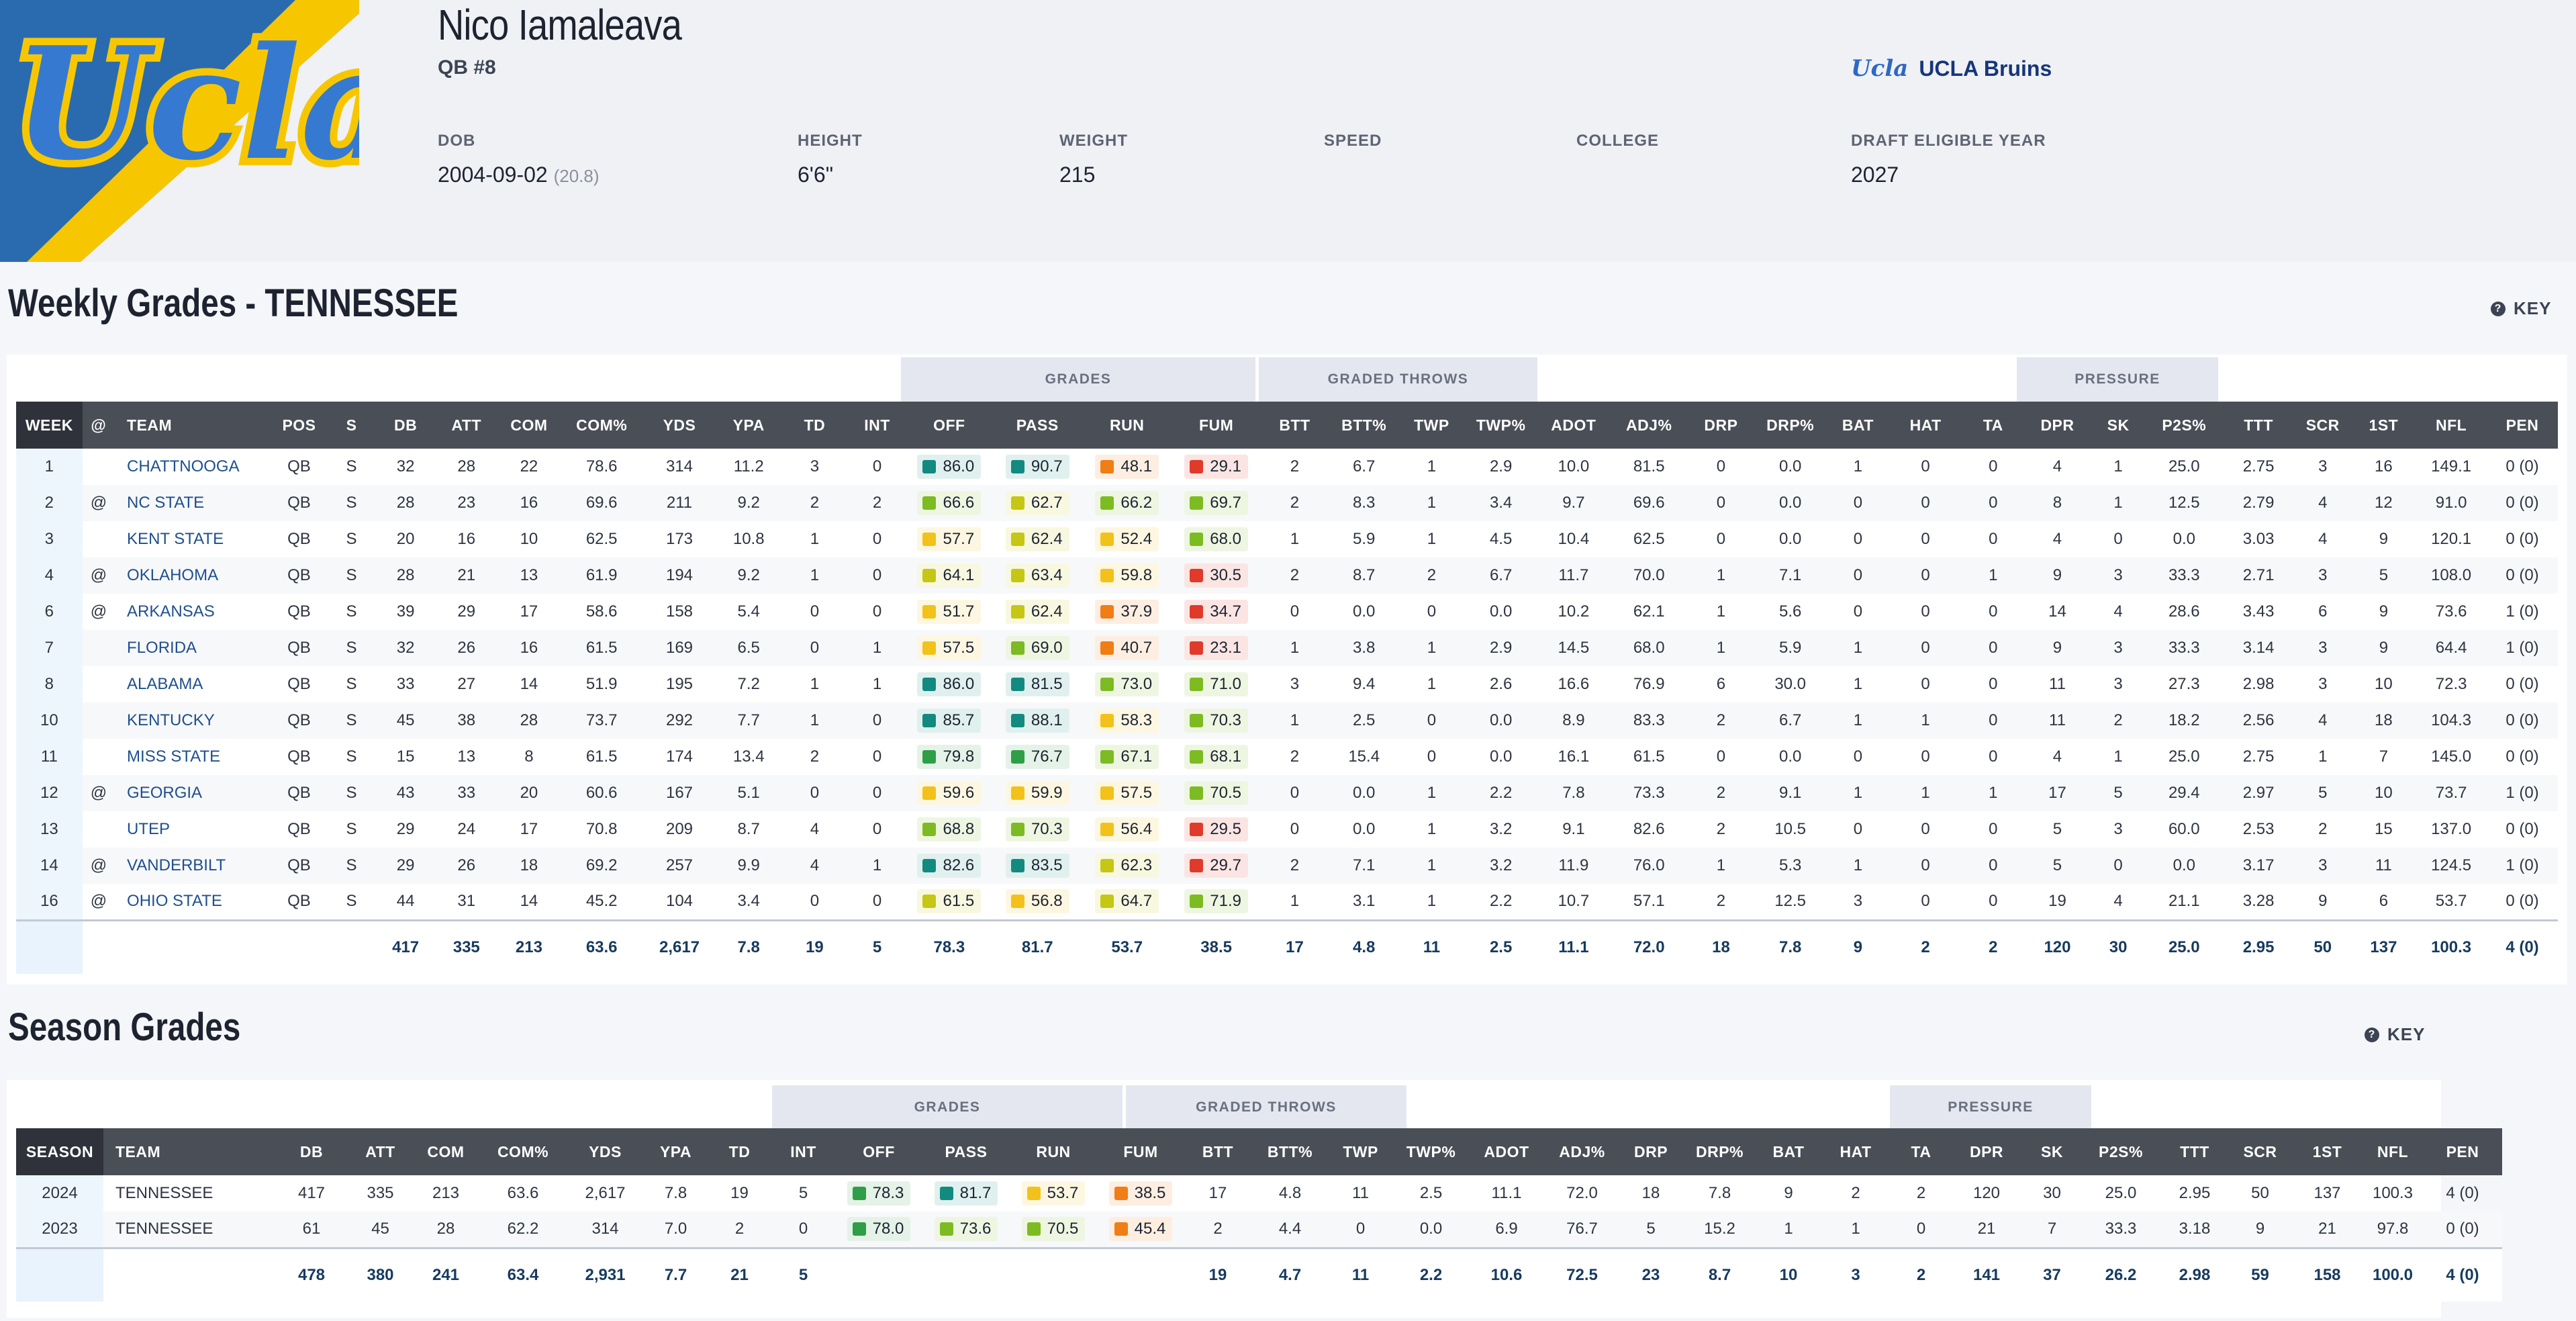 The height and width of the screenshot is (1321, 2576). I want to click on grade-badge: 29.1, so click(1216, 467).